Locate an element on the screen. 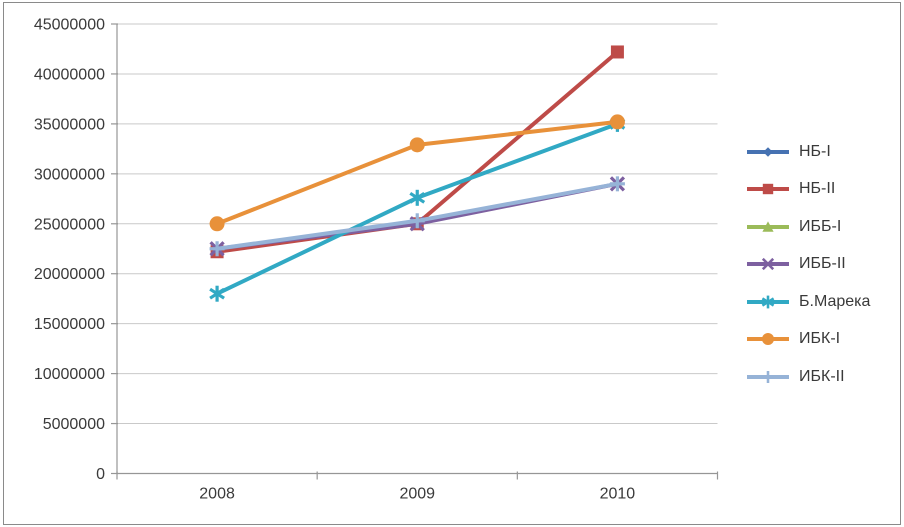 This screenshot has height=527, width=904. y-axis-label: 30000000 is located at coordinates (69, 174).